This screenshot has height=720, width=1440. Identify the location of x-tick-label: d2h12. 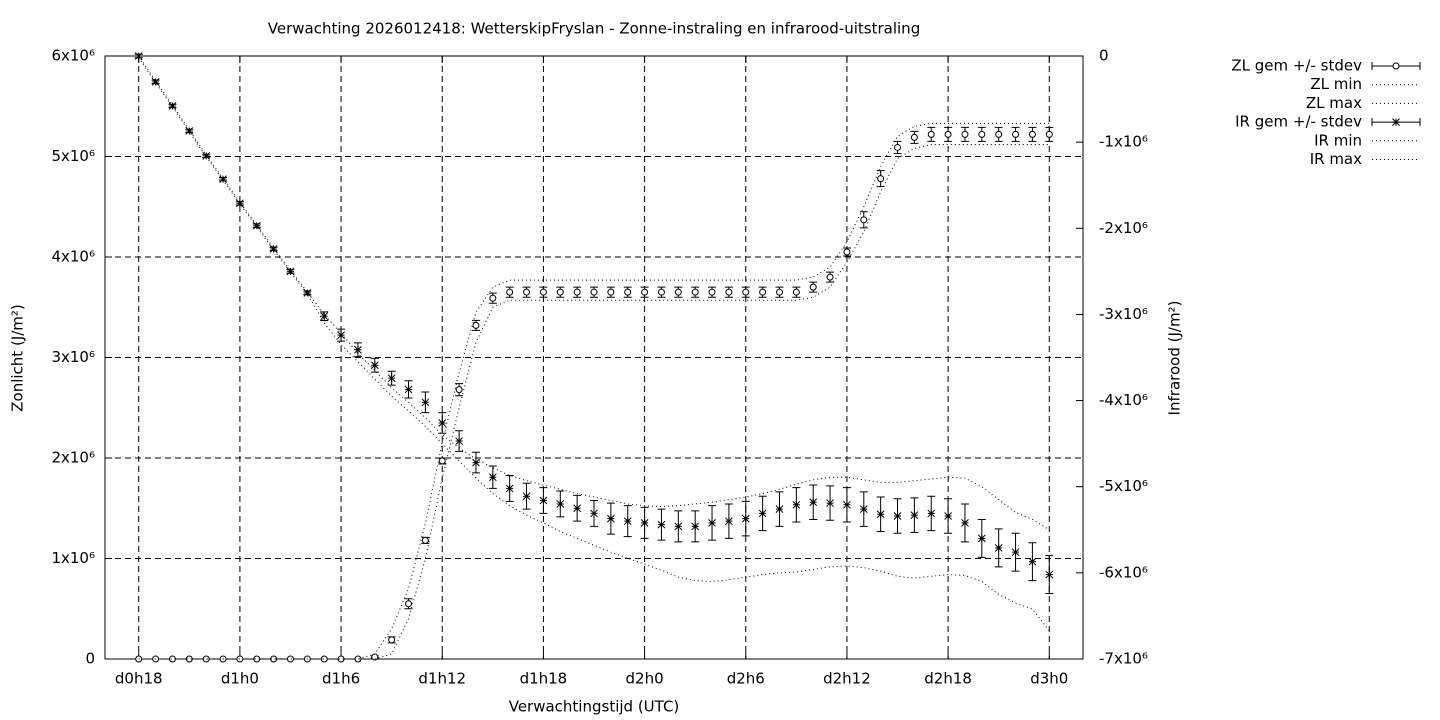
(847, 679).